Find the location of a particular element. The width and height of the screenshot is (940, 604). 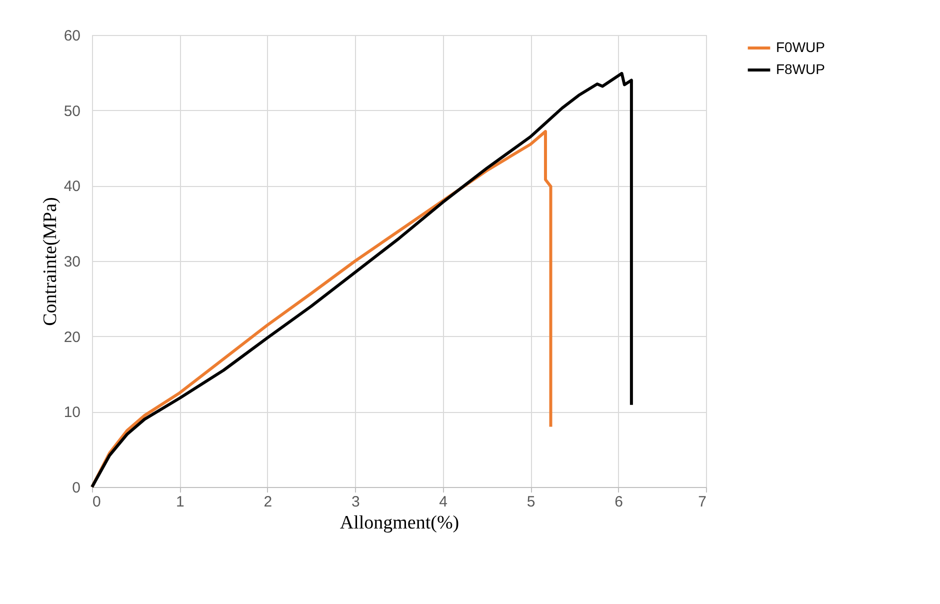

x-tick-label: 0 is located at coordinates (96, 502).